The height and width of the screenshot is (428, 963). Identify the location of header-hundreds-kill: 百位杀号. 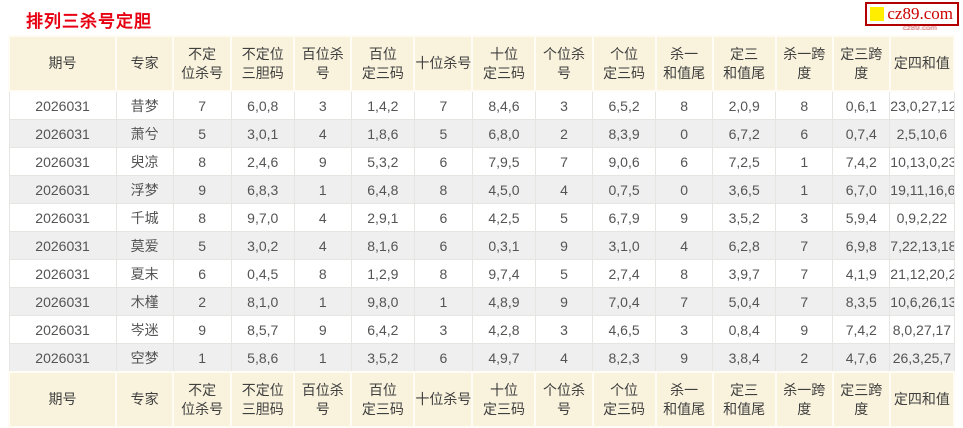
(323, 63).